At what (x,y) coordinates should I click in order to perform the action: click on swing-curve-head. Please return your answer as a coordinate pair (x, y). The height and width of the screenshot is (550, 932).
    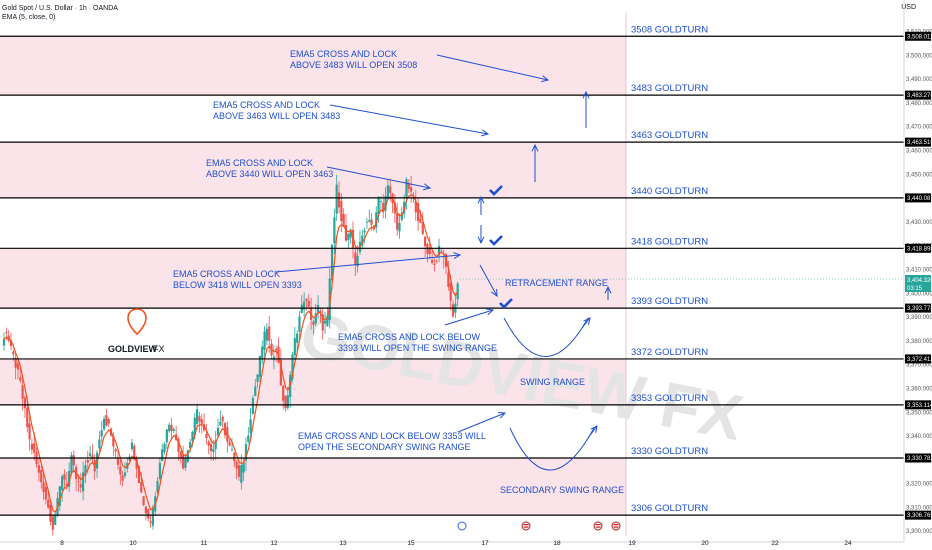
    Looking at the image, I should click on (586, 323).